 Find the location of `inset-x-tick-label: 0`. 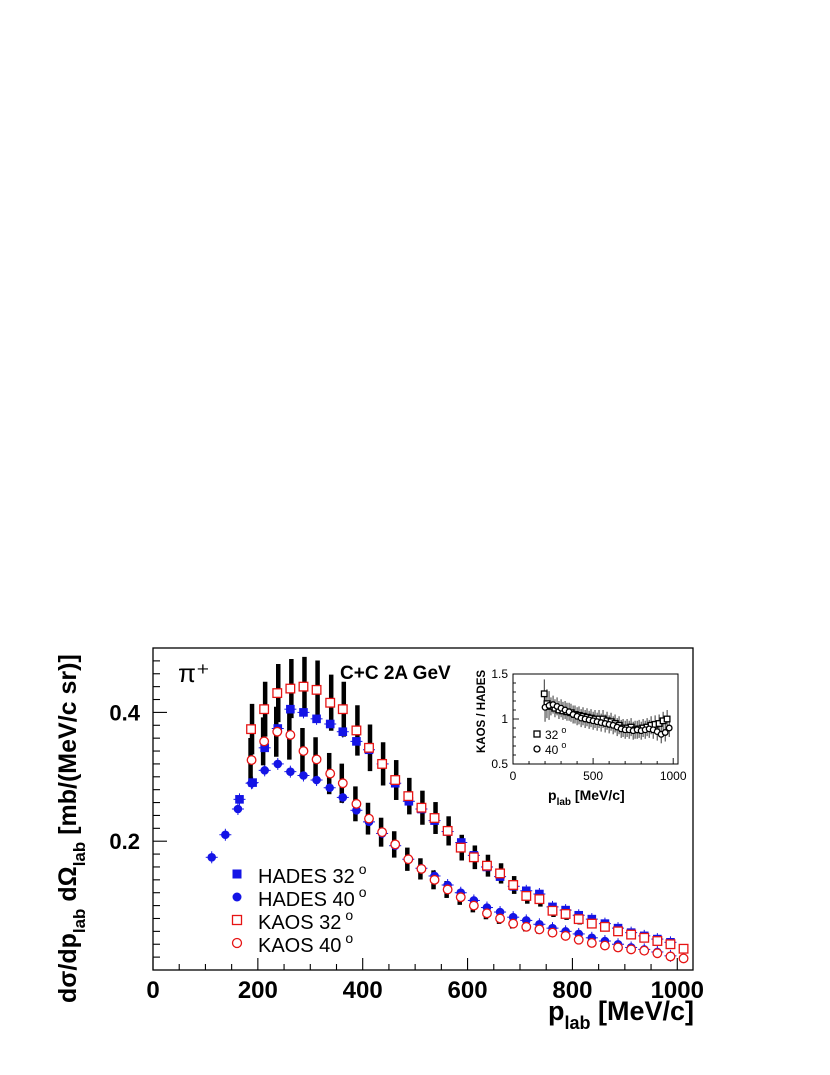

inset-x-tick-label: 0 is located at coordinates (513, 776).